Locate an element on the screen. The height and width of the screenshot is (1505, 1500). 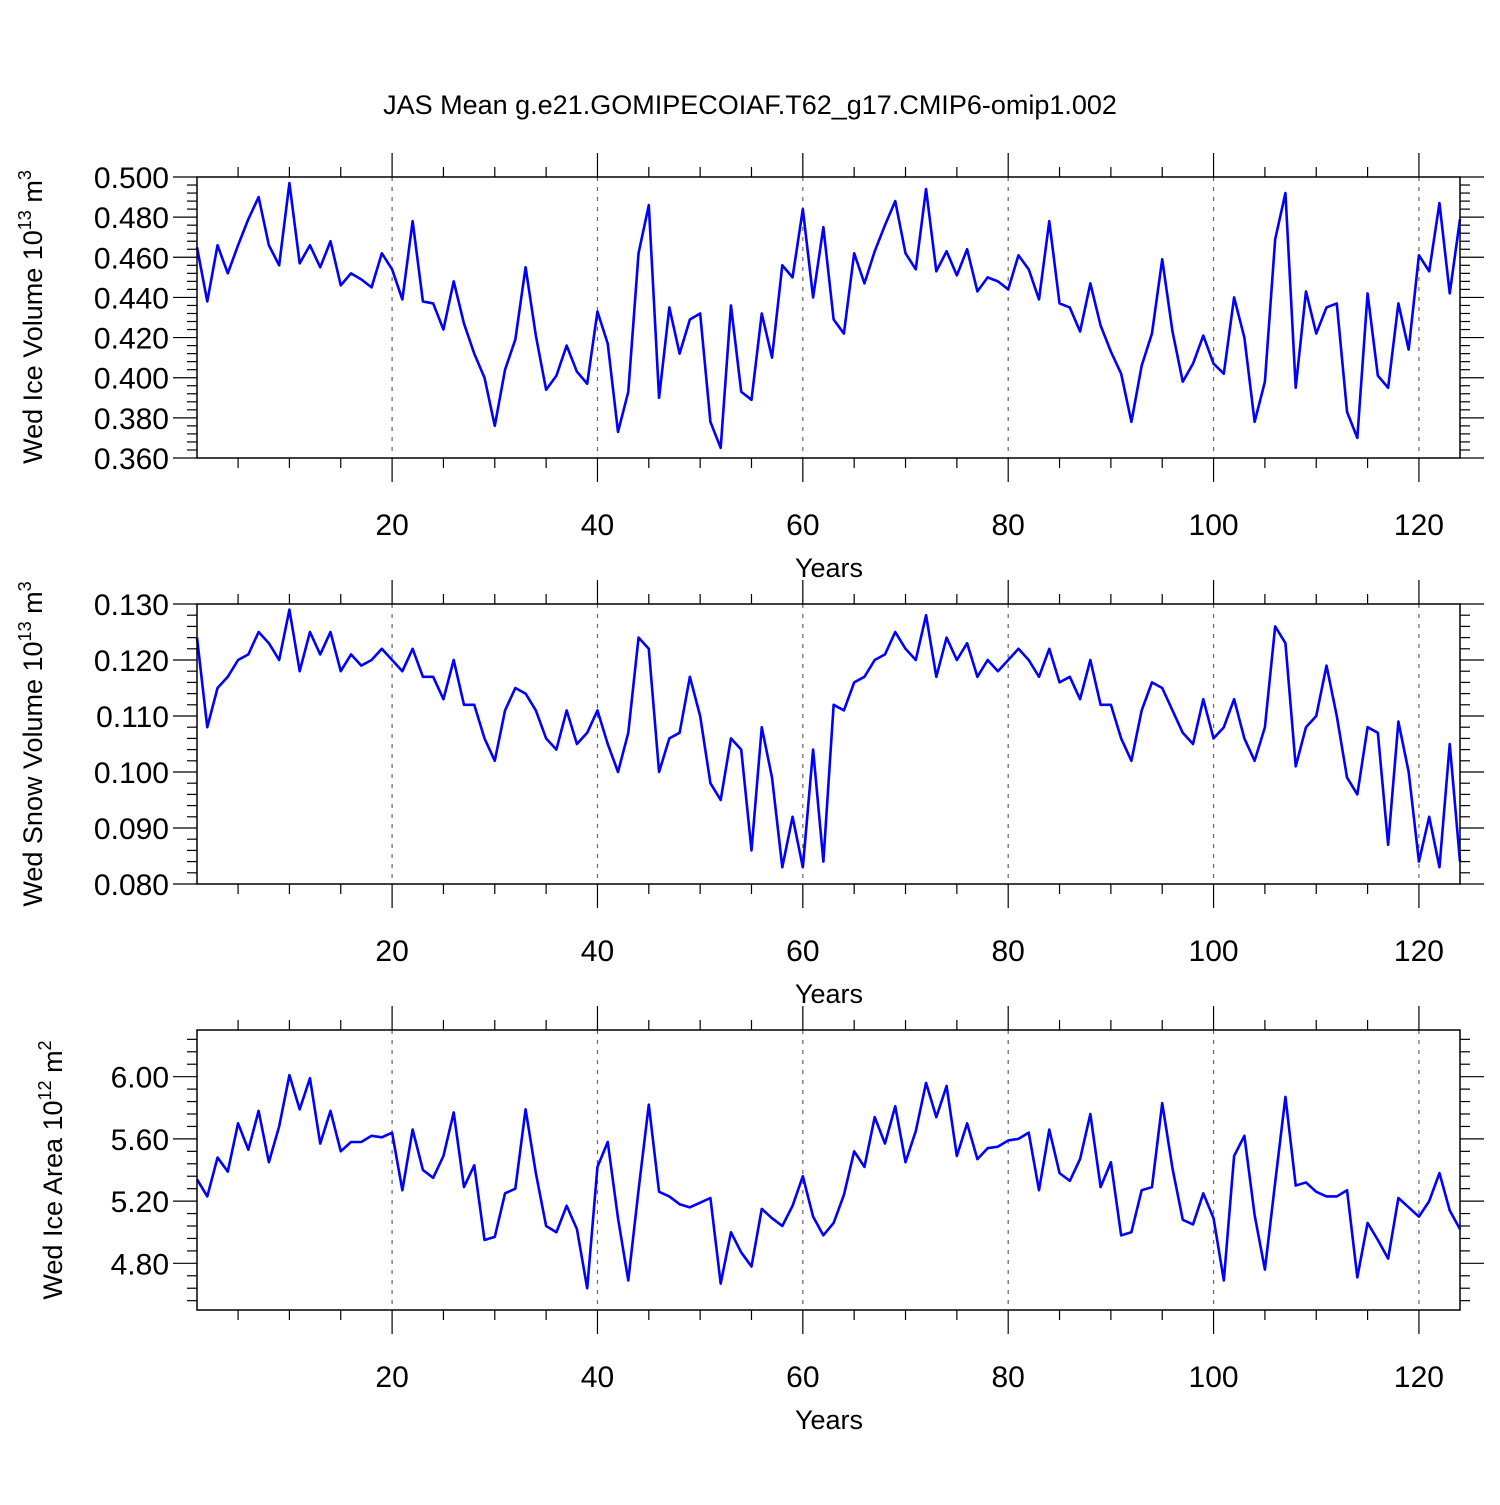
y-tick-label: 0.420 is located at coordinates (131, 339).